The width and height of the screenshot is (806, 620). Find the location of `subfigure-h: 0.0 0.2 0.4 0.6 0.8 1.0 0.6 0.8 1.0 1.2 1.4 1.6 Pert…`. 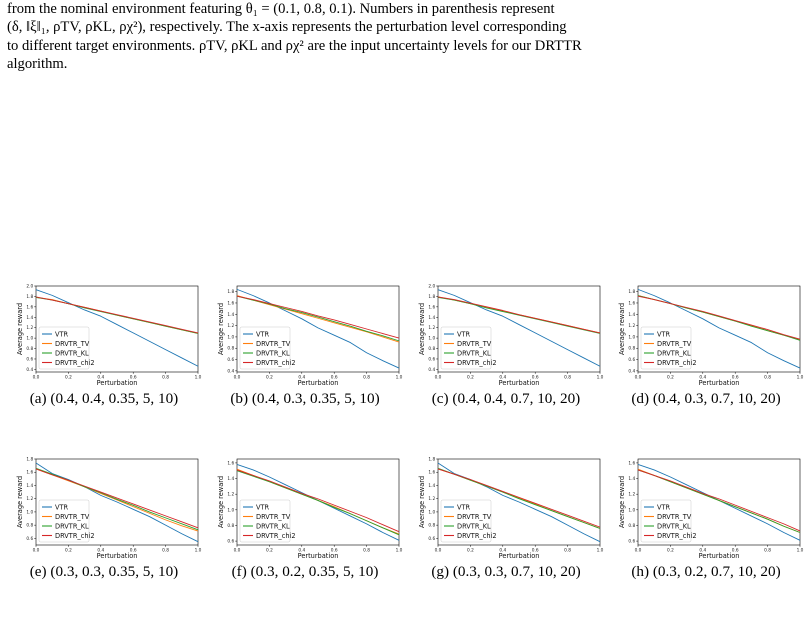

subfigure-h: 0.0 0.2 0.4 0.6 0.8 1.0 0.6 0.8 1.0 1.2 1.4 1.6 Pert… is located at coordinates (706, 518).